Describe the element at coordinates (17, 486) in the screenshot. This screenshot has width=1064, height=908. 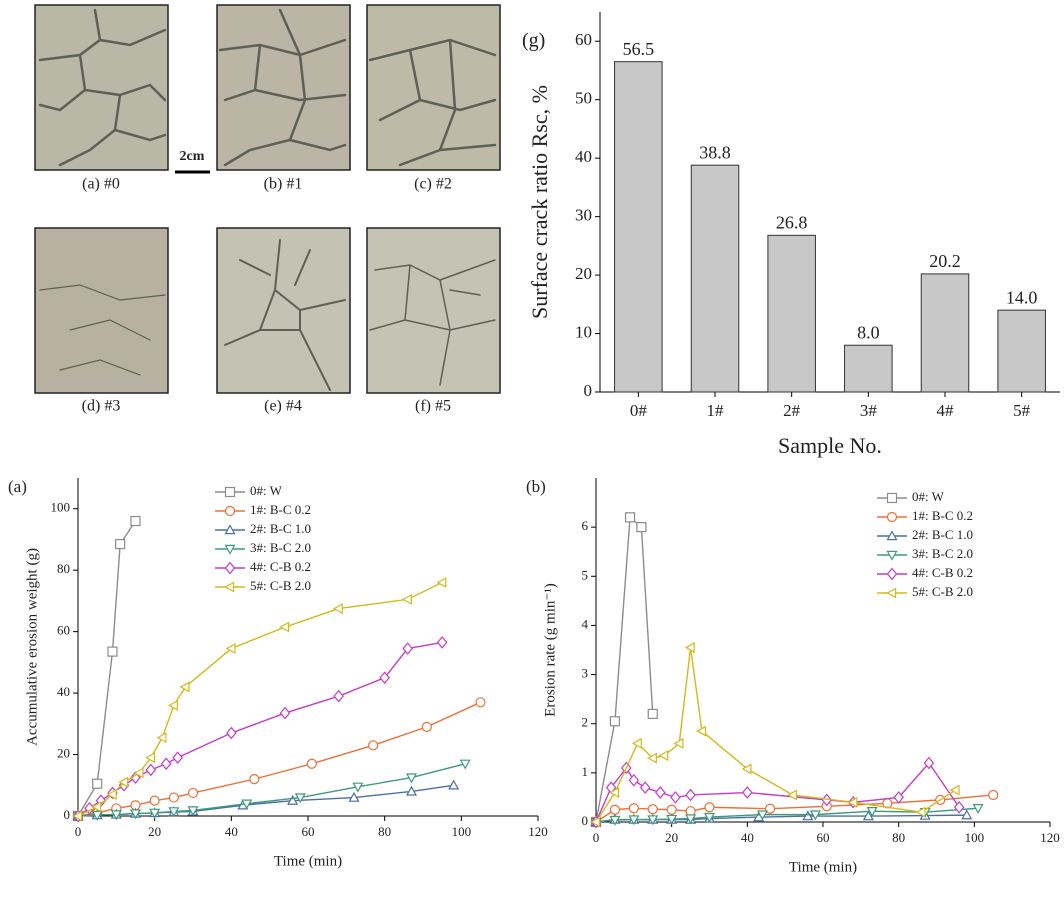
I see `panel-label: (a)` at that location.